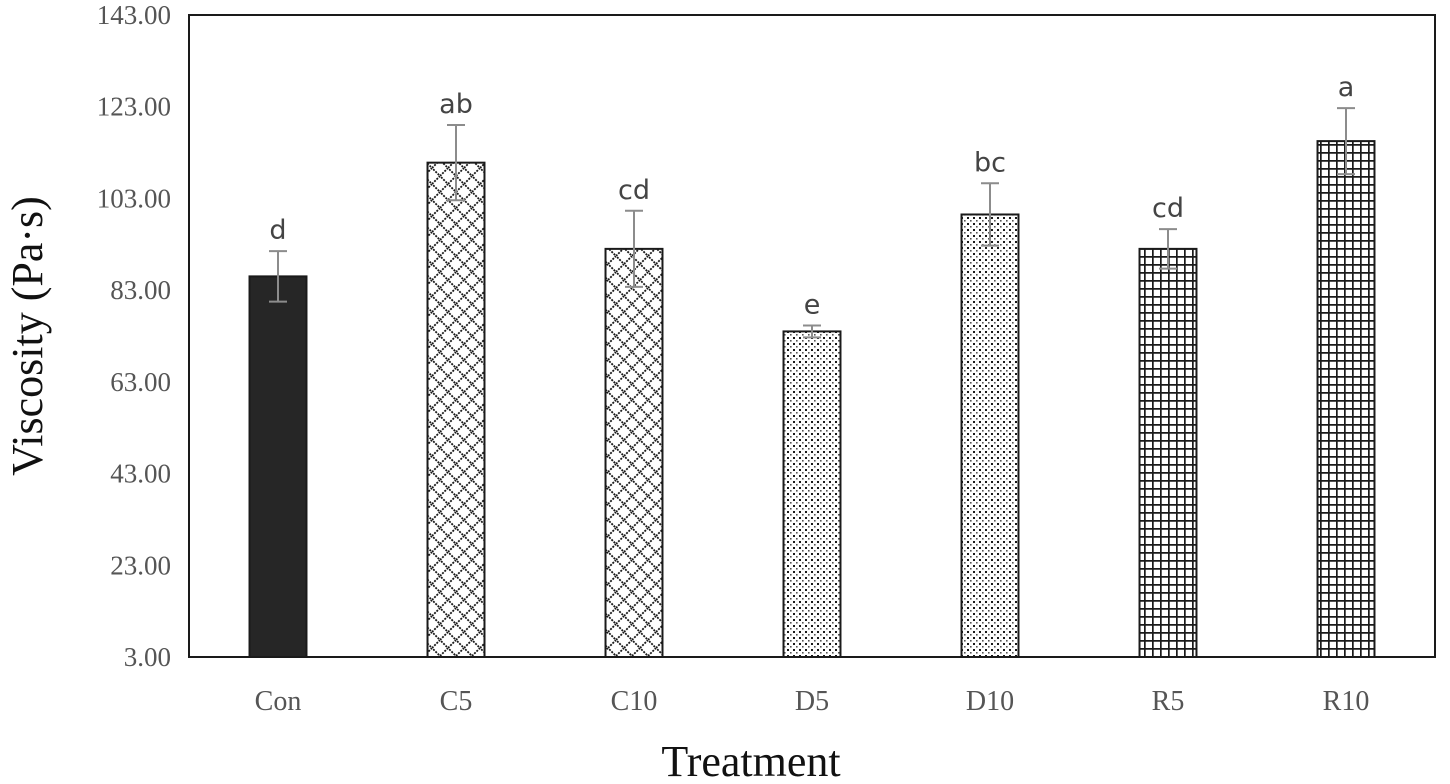 The height and width of the screenshot is (784, 1450). I want to click on error-bar-r10, so click(1346, 141).